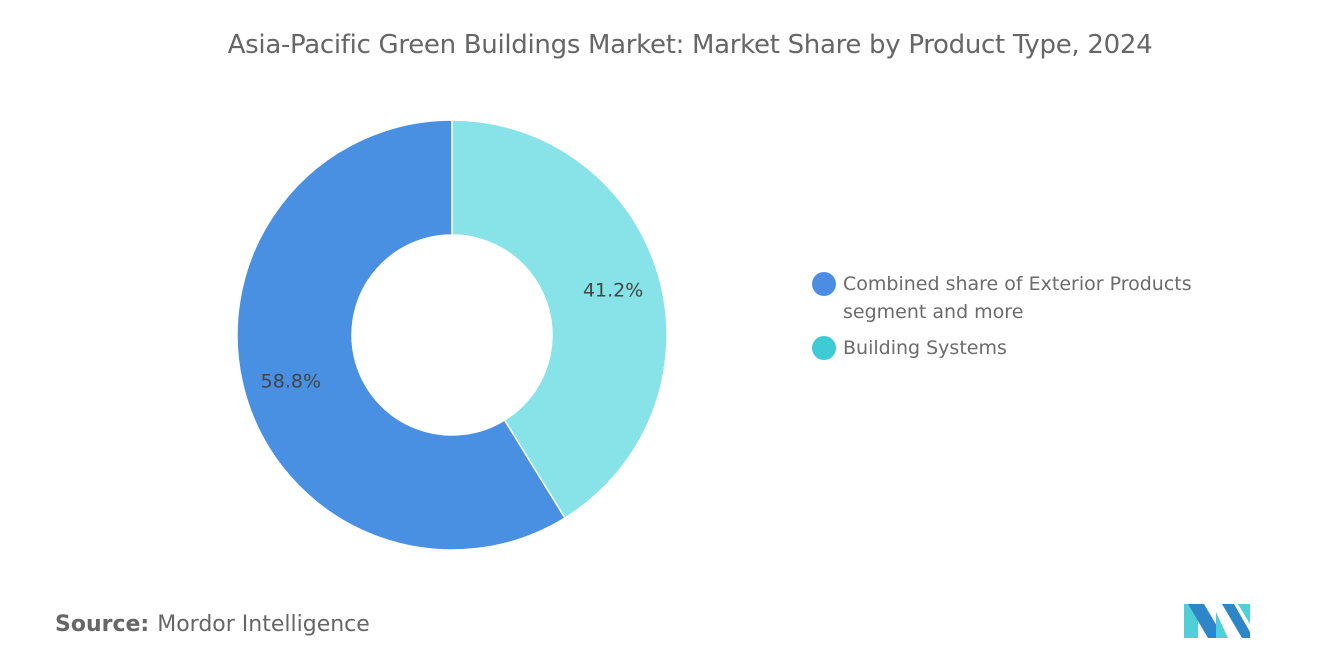 The image size is (1320, 665). Describe the element at coordinates (1017, 348) in the screenshot. I see `legend-item-building-systems: Building Systems` at that location.